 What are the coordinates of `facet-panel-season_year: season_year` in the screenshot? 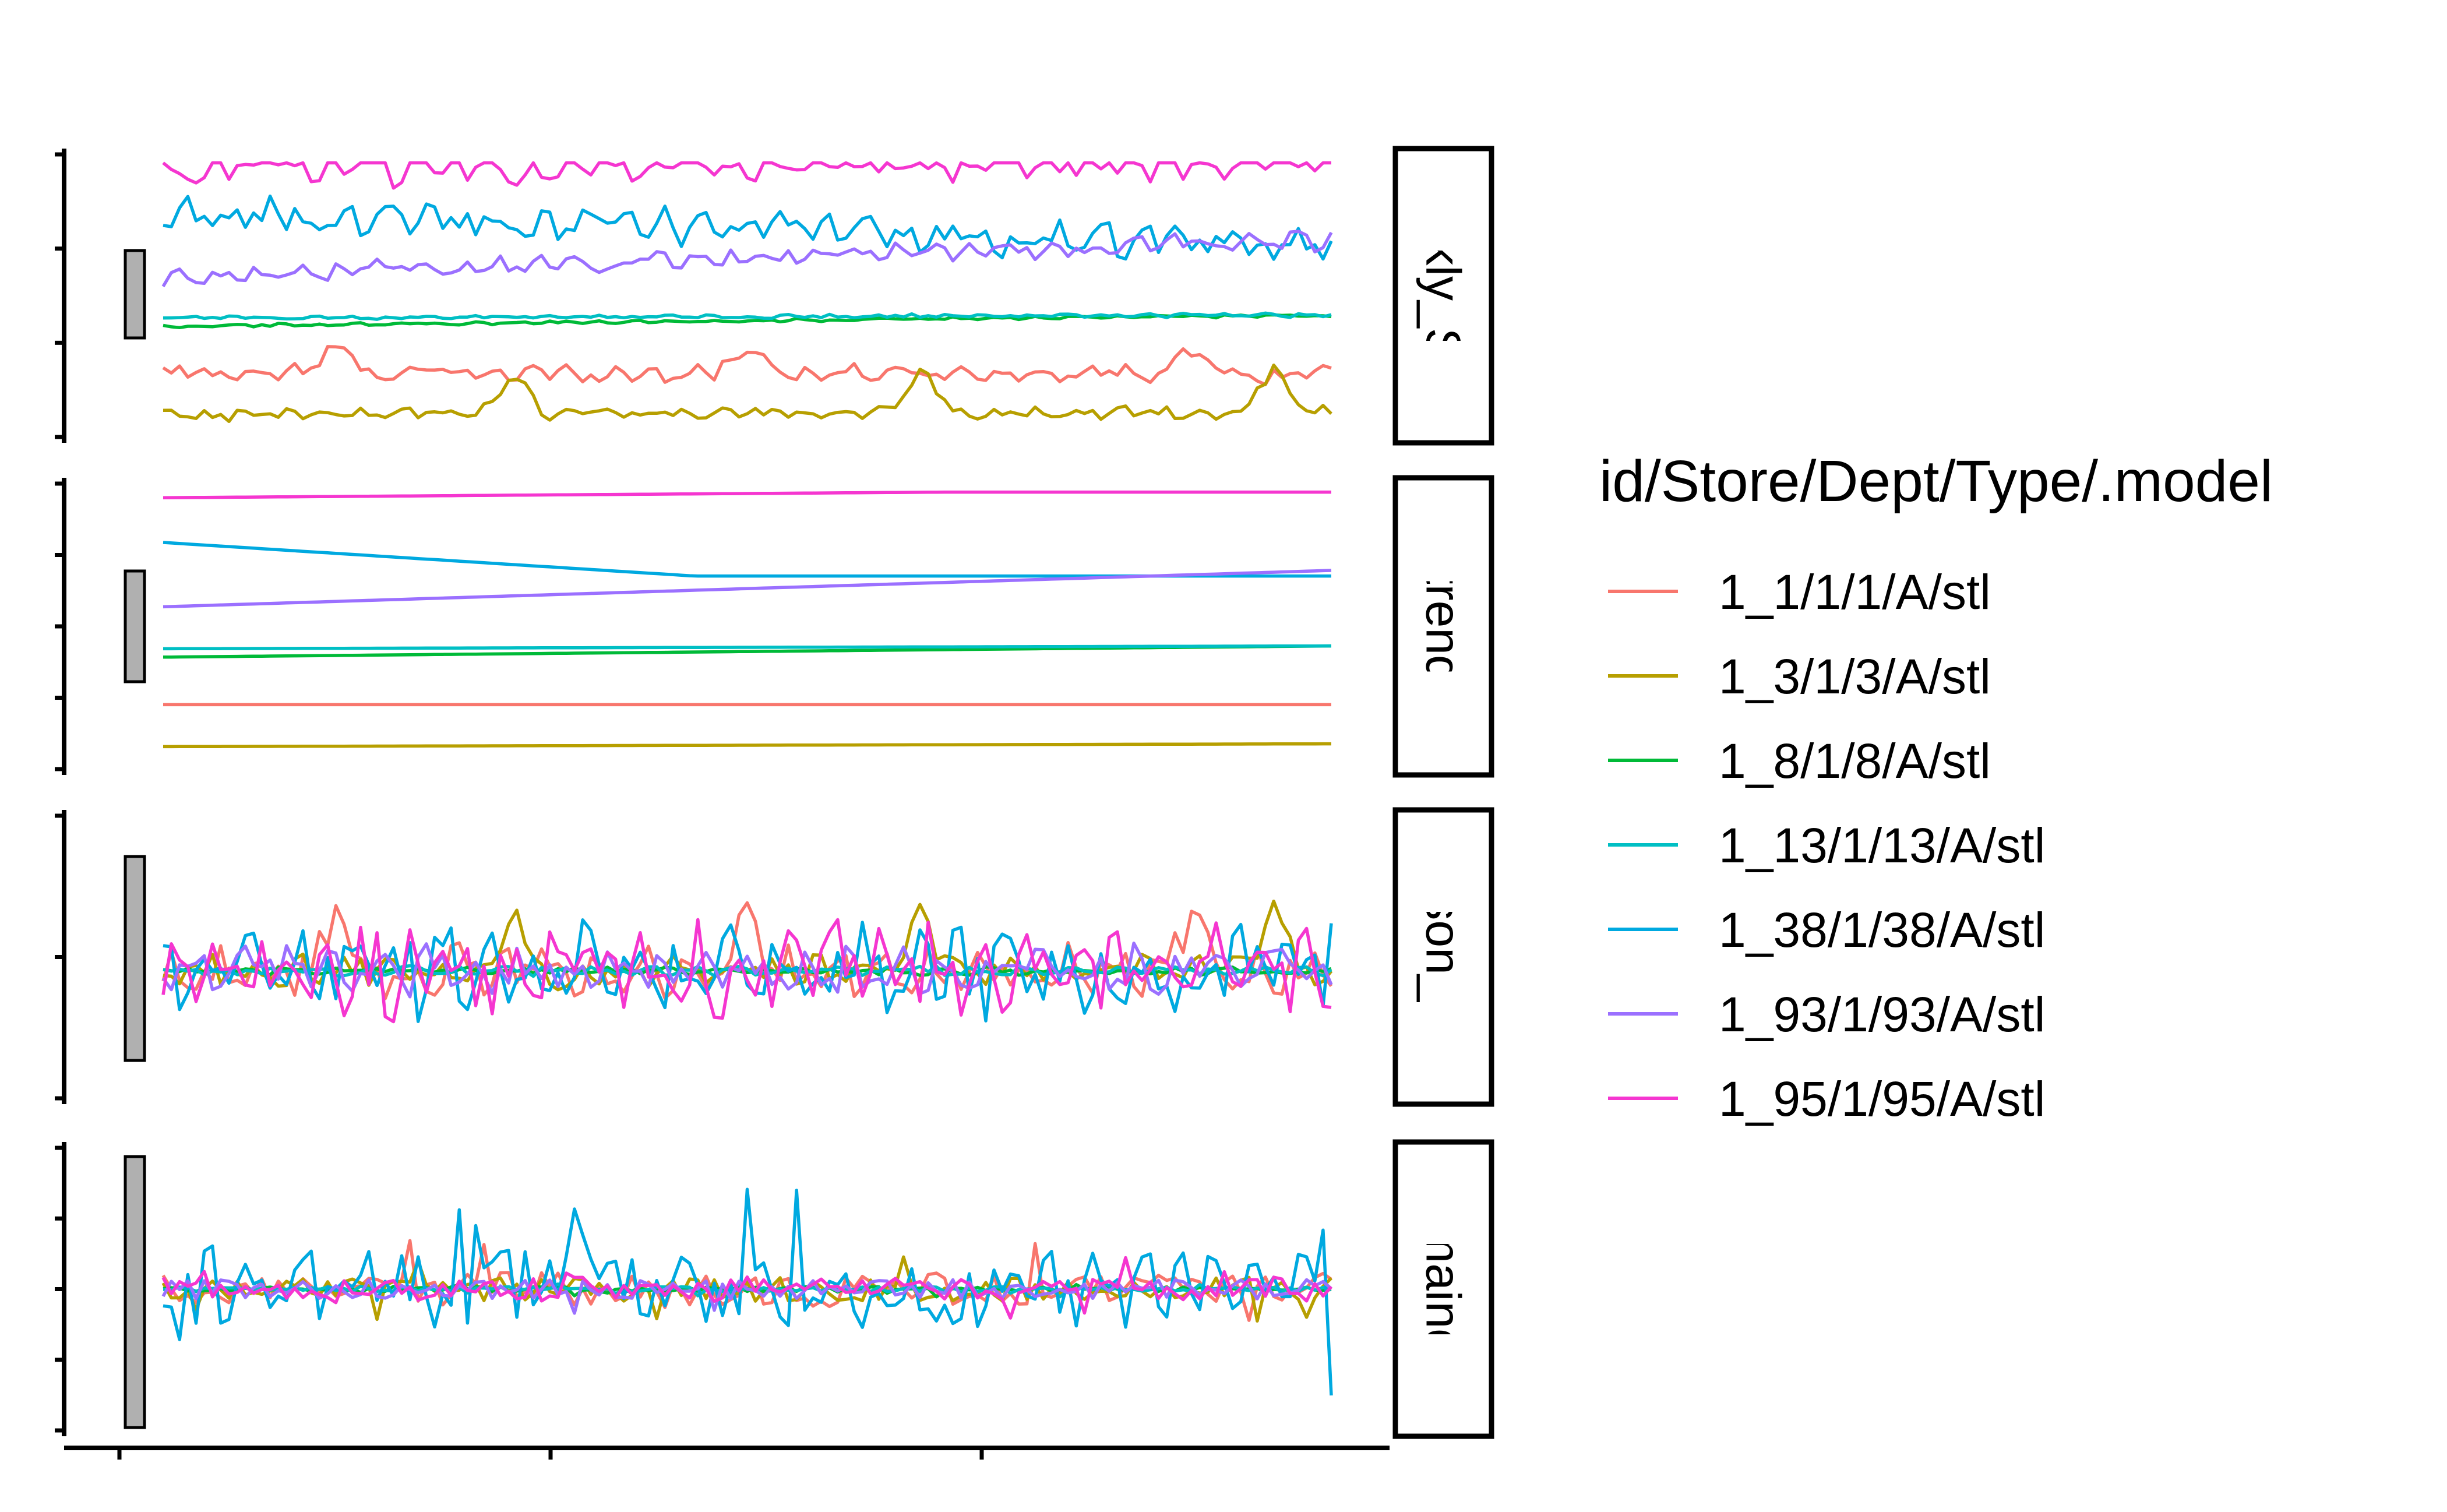 It's located at (774, 957).